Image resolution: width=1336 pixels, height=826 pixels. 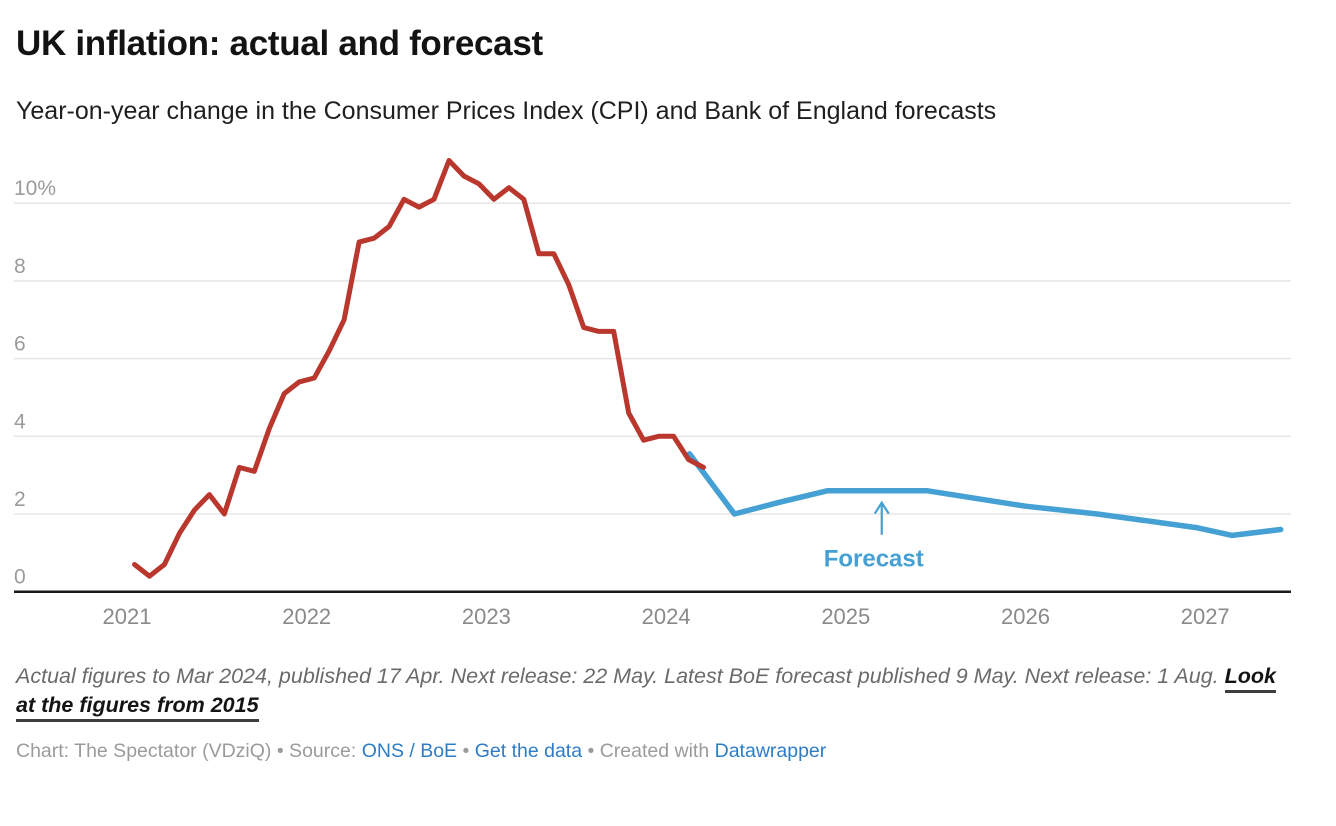 What do you see at coordinates (306, 616) in the screenshot?
I see `x-tick-label: 2022` at bounding box center [306, 616].